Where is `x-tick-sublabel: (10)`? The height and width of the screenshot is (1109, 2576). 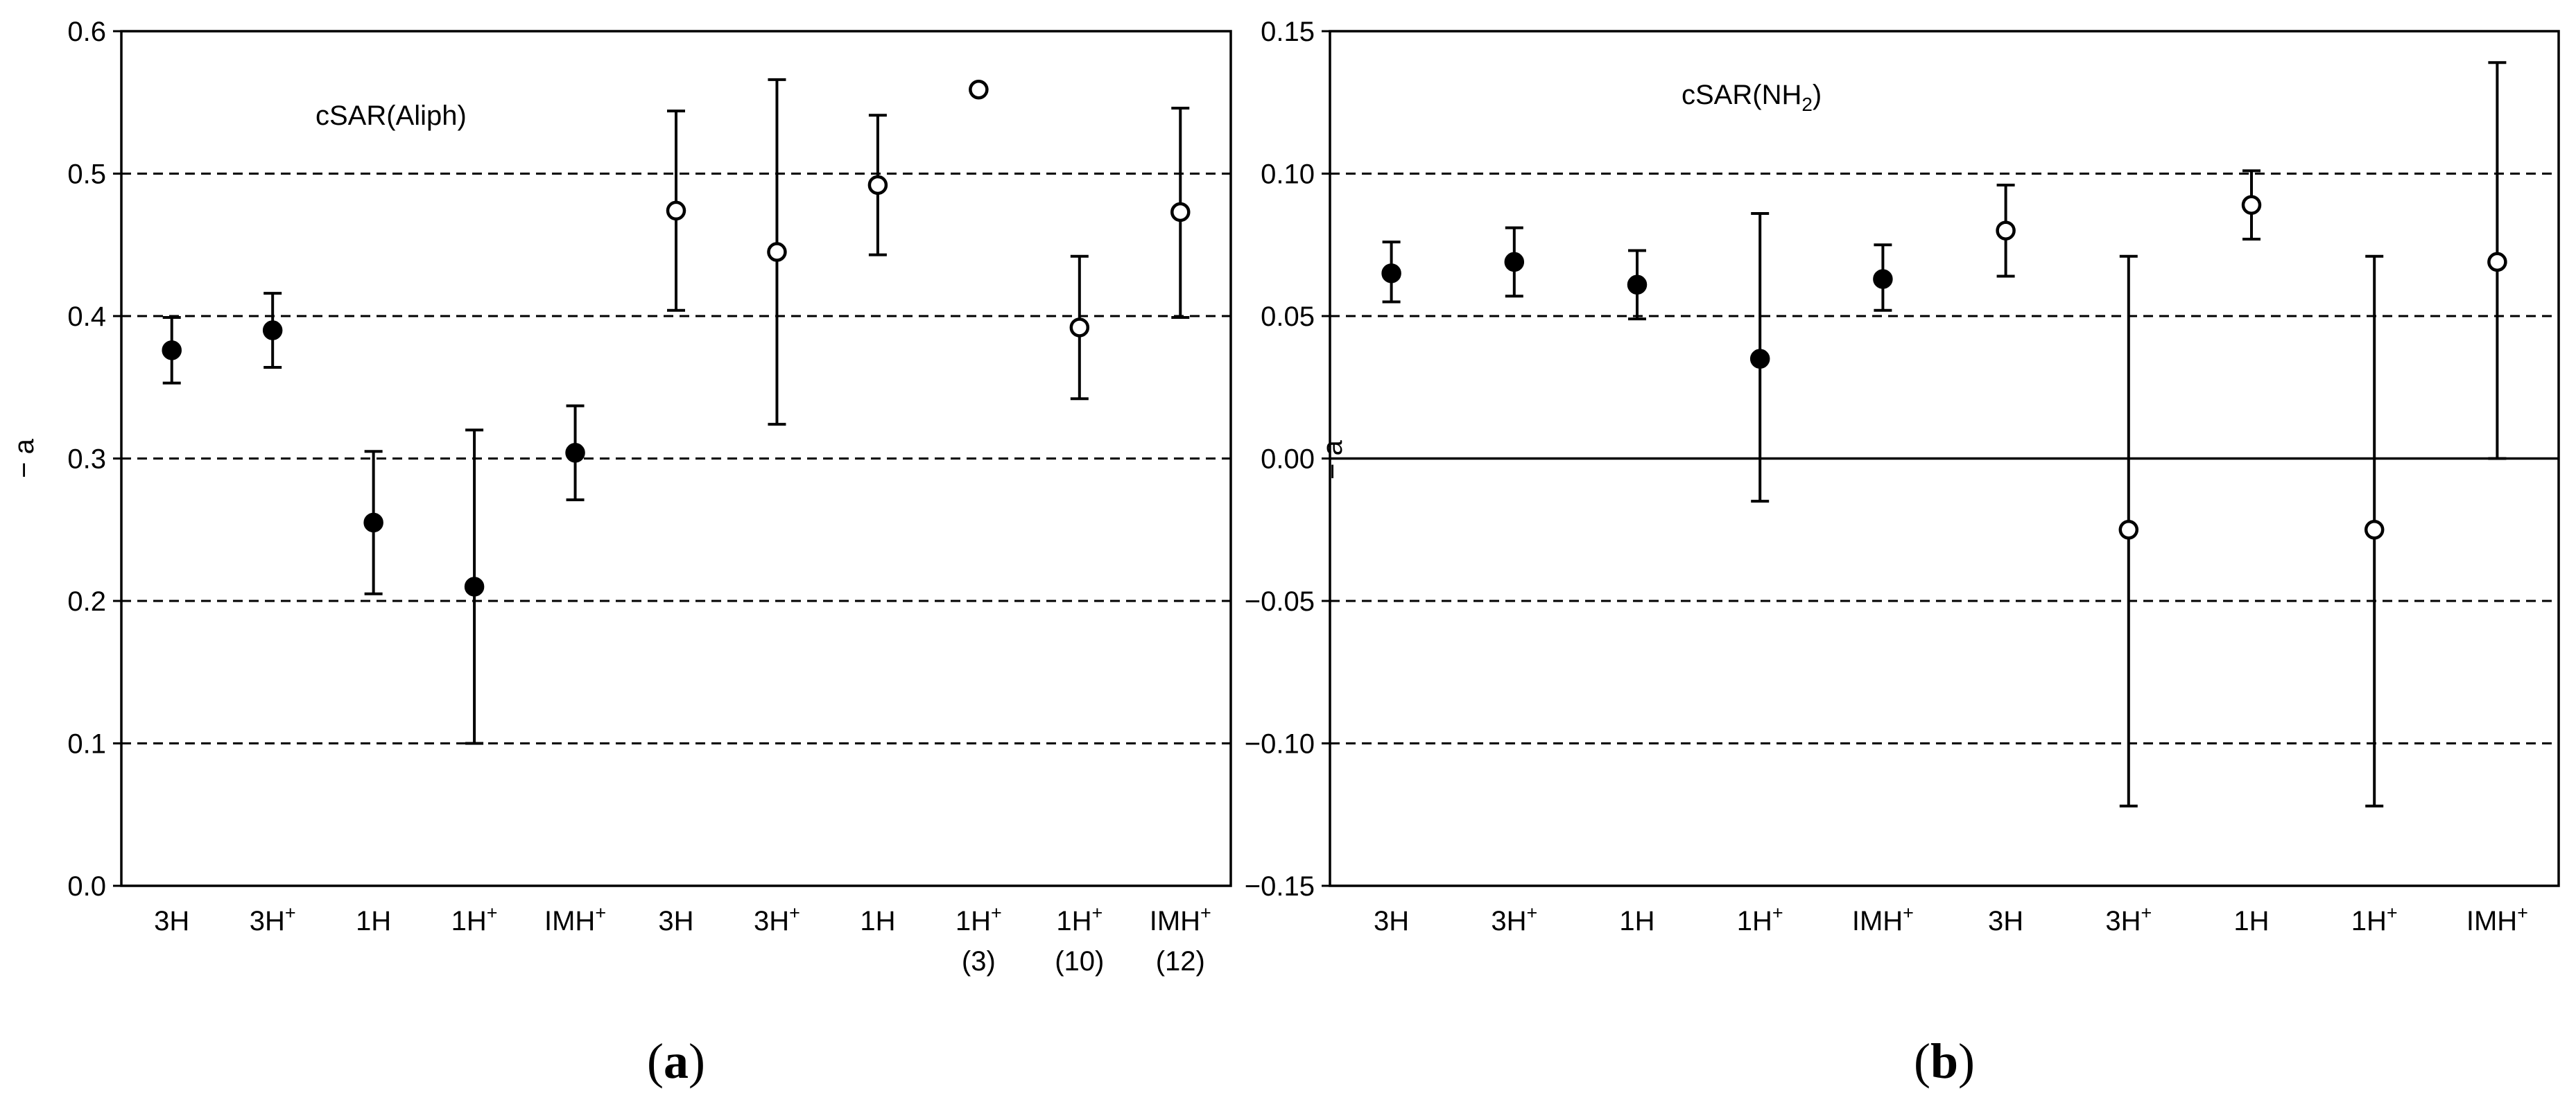 x-tick-sublabel: (10) is located at coordinates (1079, 961).